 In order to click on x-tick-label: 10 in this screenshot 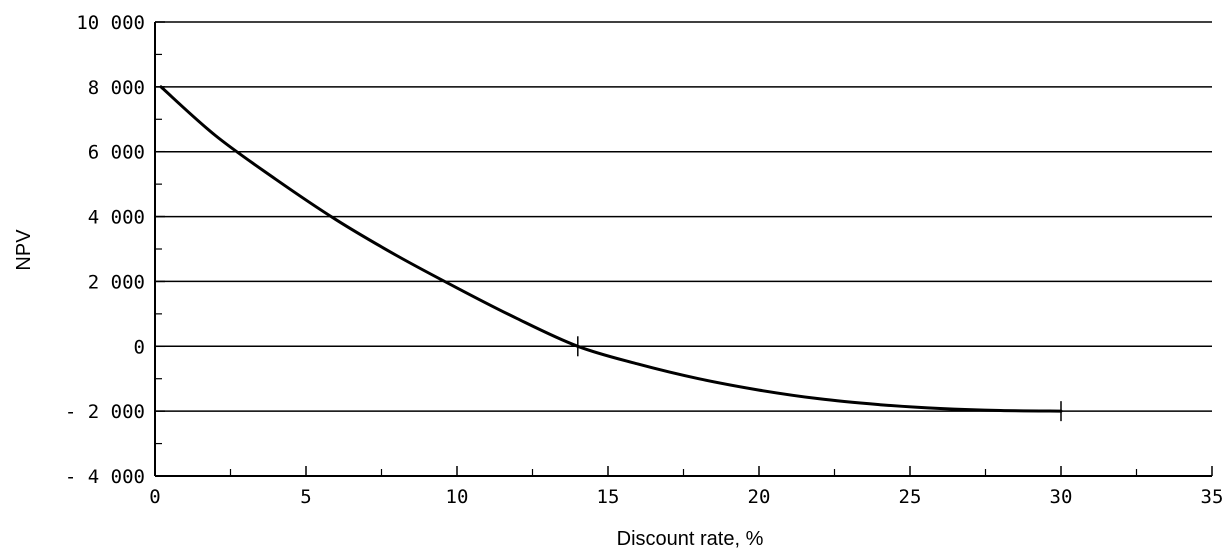, I will do `click(457, 497)`.